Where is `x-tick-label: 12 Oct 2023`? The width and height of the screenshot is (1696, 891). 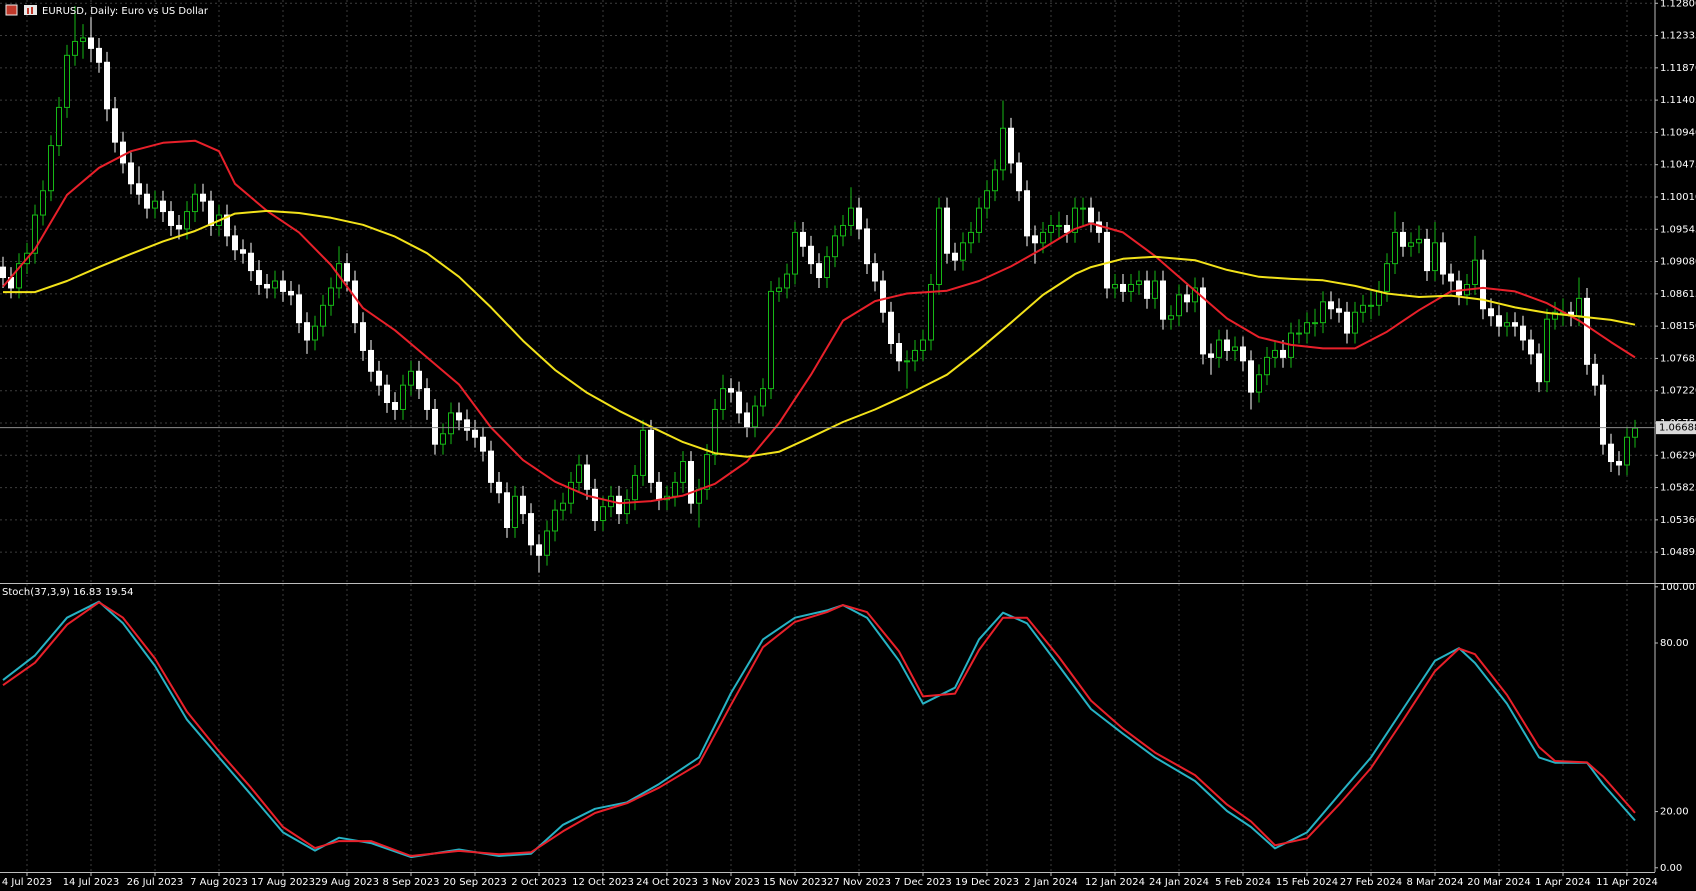
x-tick-label: 12 Oct 2023 is located at coordinates (603, 882).